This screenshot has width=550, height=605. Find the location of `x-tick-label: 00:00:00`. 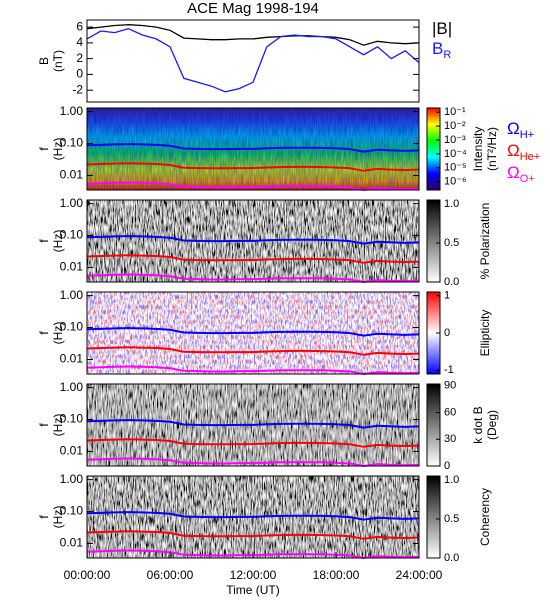

x-tick-label: 00:00:00 is located at coordinates (87, 575).